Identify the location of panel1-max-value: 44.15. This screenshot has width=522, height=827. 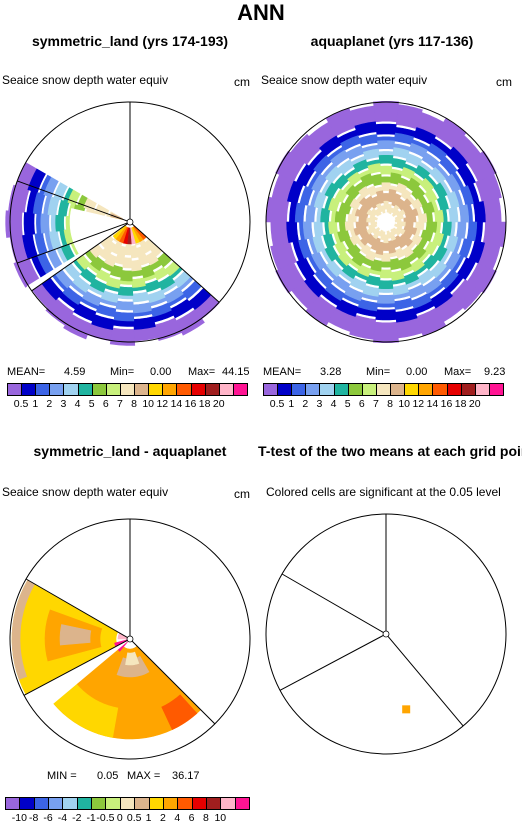
(236, 372).